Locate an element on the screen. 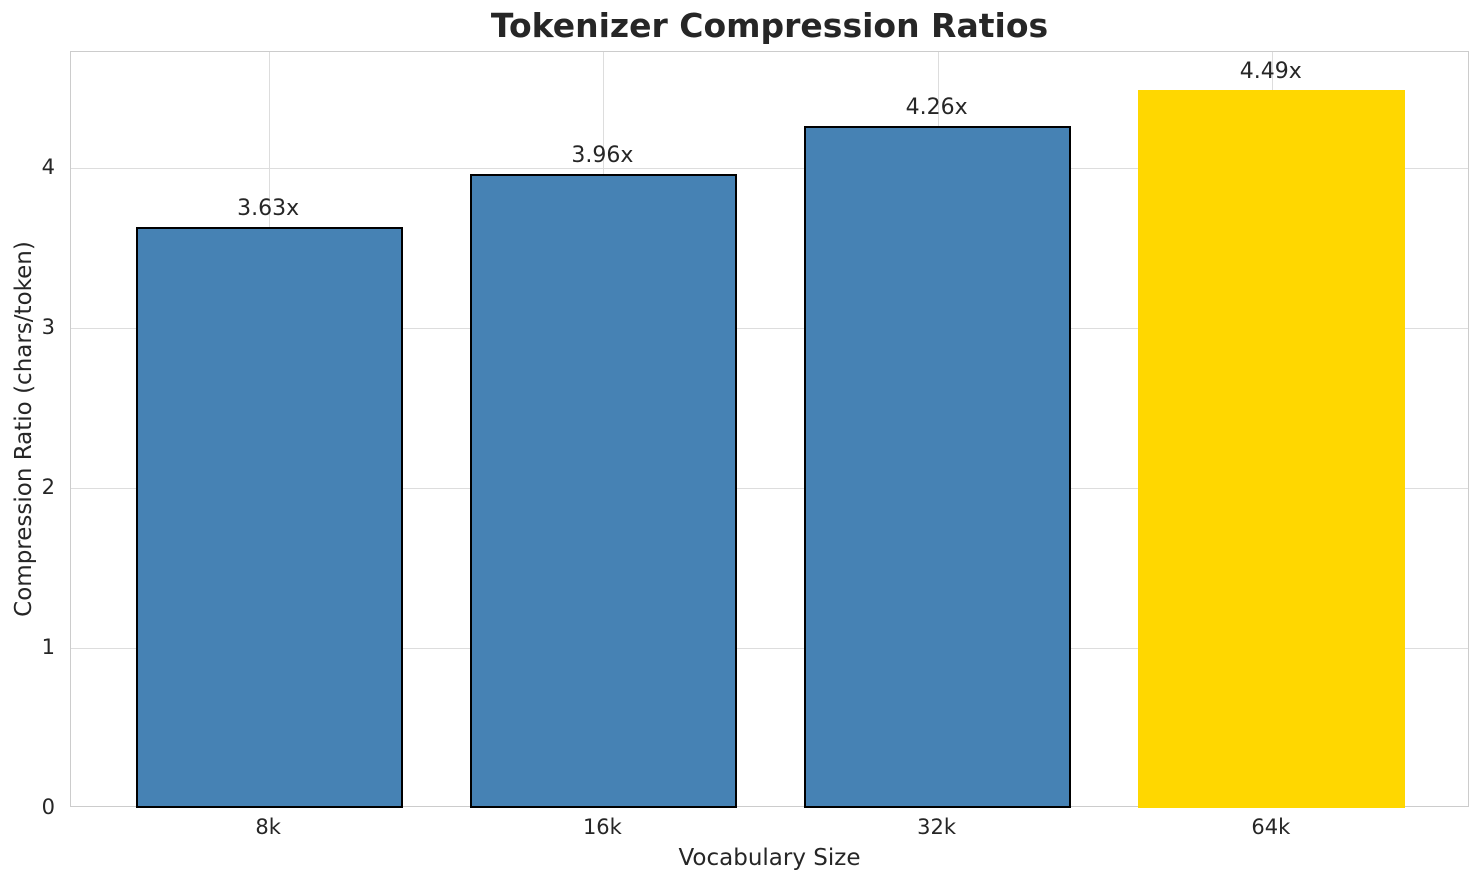  bar-16k is located at coordinates (603, 491).